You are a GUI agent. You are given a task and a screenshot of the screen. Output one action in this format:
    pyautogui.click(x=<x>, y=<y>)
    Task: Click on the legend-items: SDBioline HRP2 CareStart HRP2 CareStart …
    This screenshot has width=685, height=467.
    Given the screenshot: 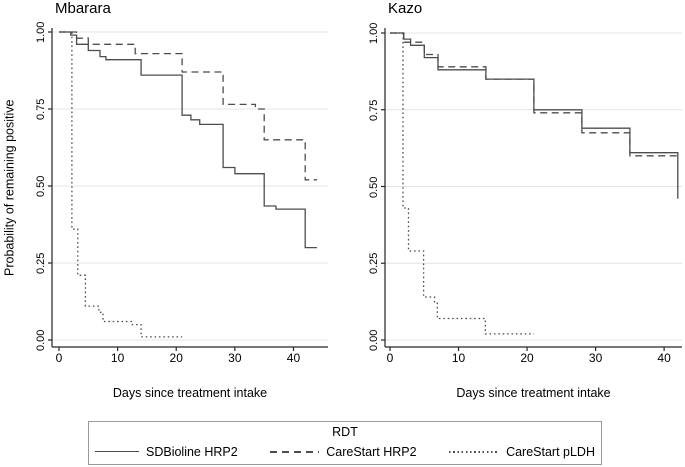 What is the action you would take?
    pyautogui.click(x=345, y=451)
    